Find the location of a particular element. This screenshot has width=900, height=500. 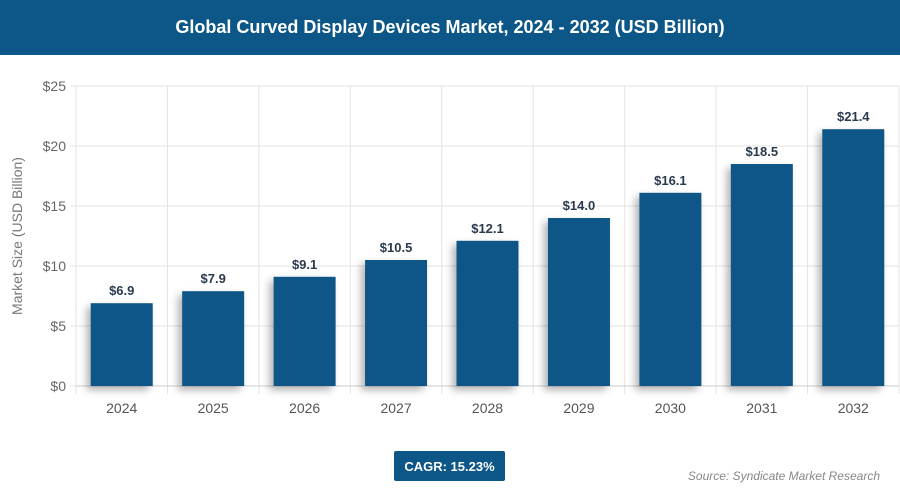

y-tick-label: $20 is located at coordinates (55, 146).